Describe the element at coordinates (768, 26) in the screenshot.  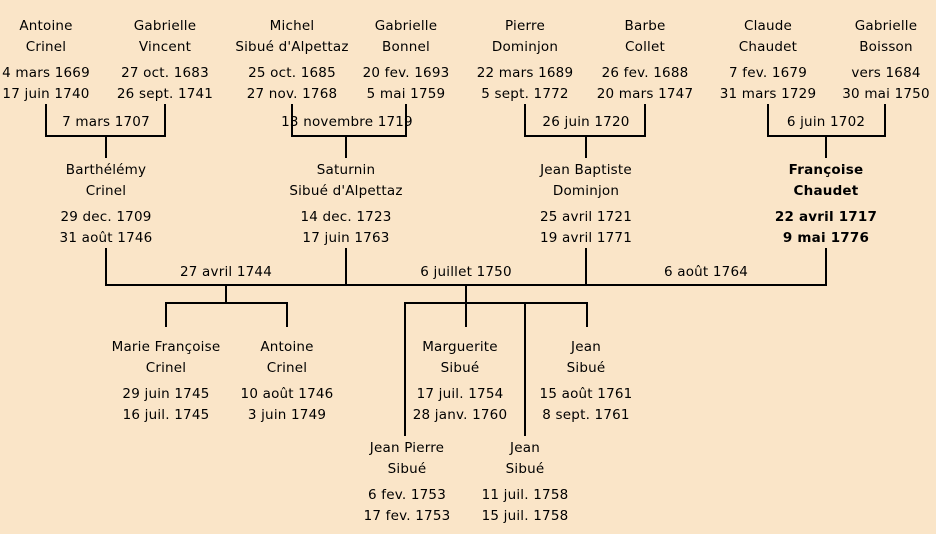
I see `person-first-name: Claude` at that location.